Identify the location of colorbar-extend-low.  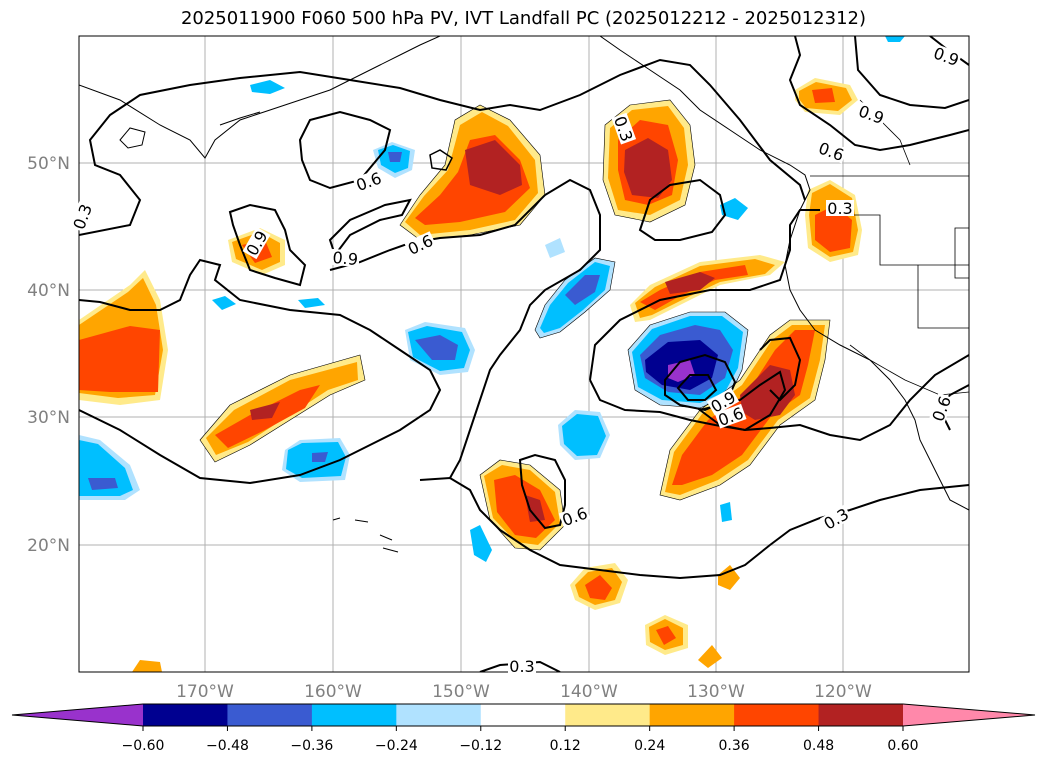
(77, 715).